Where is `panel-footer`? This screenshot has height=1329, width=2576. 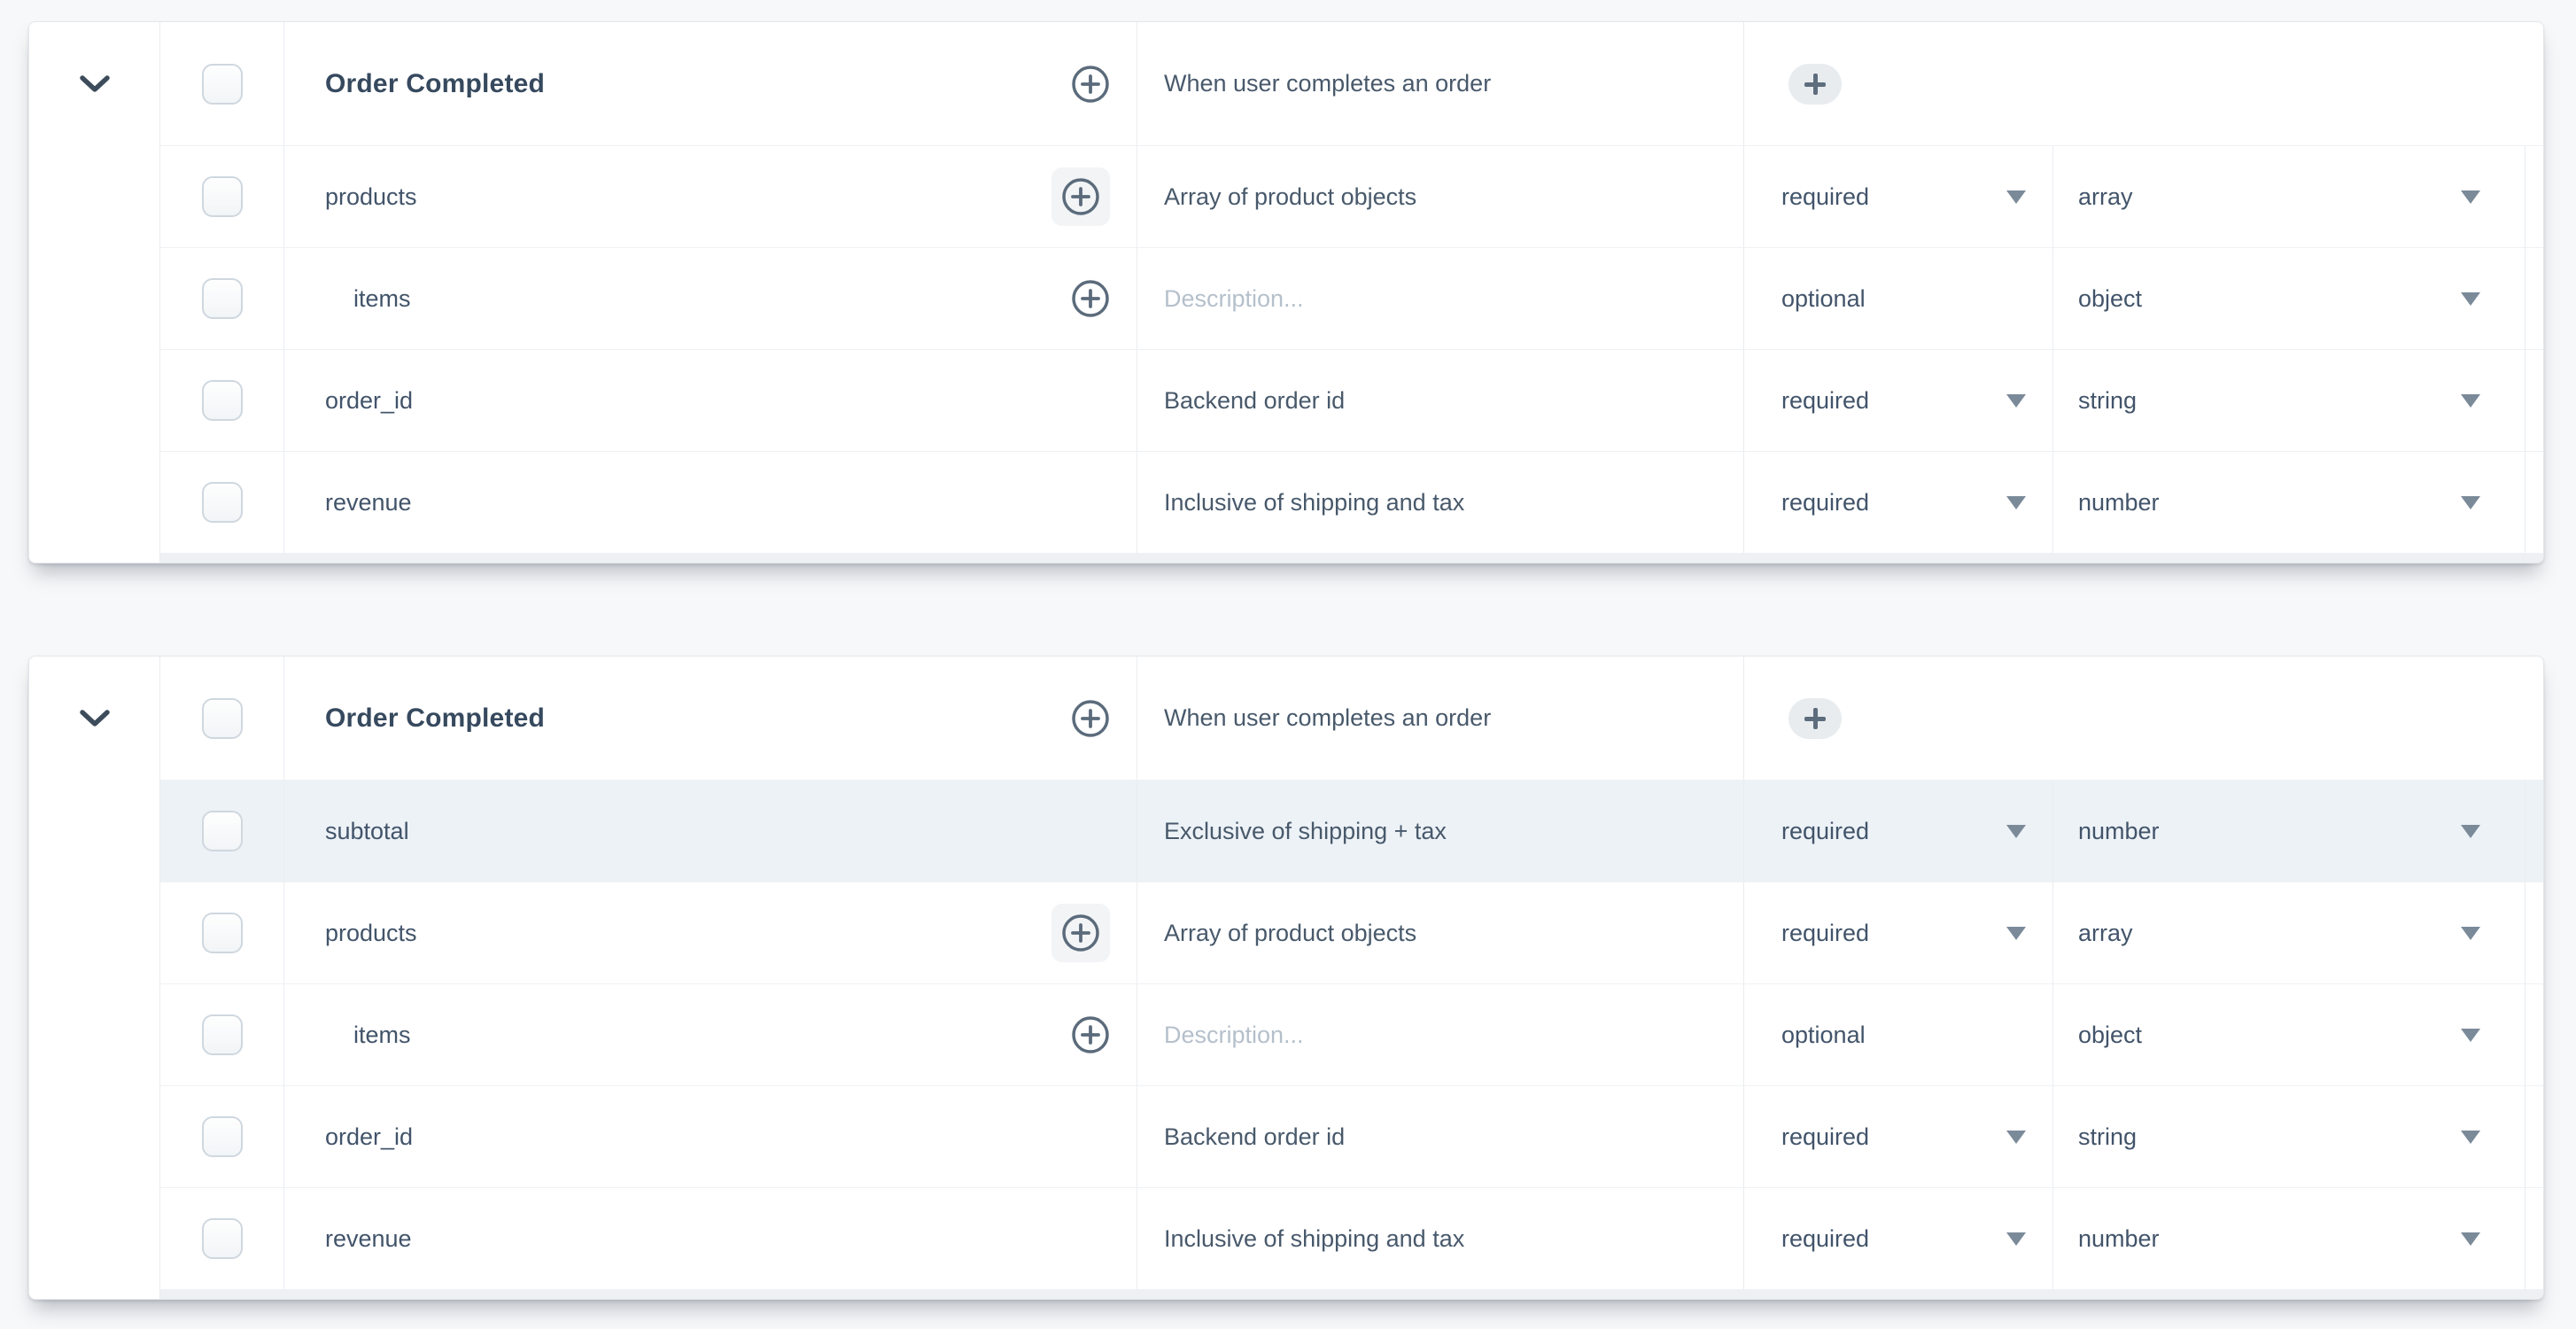 panel-footer is located at coordinates (1351, 559).